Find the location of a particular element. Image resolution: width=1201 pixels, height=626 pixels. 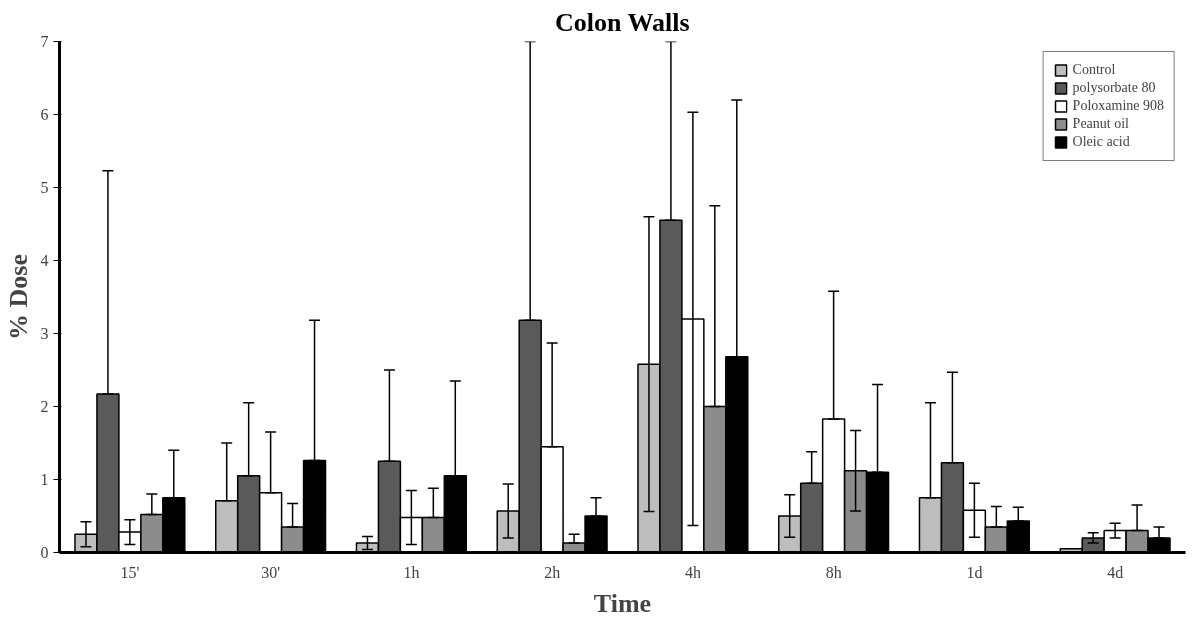

y-tick-label: 7 is located at coordinates (44, 41).